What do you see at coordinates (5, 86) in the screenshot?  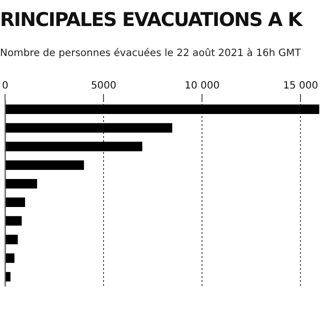 I see `x-tick-label: 0` at bounding box center [5, 86].